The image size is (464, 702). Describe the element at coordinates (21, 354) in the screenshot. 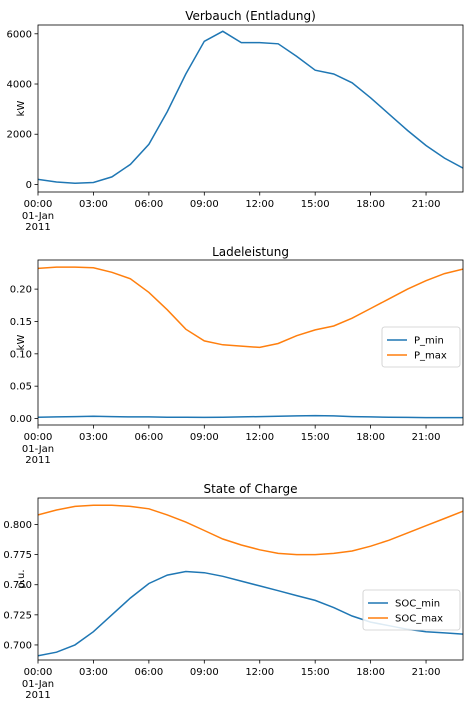

I see `y-tick-label: 0.10` at that location.